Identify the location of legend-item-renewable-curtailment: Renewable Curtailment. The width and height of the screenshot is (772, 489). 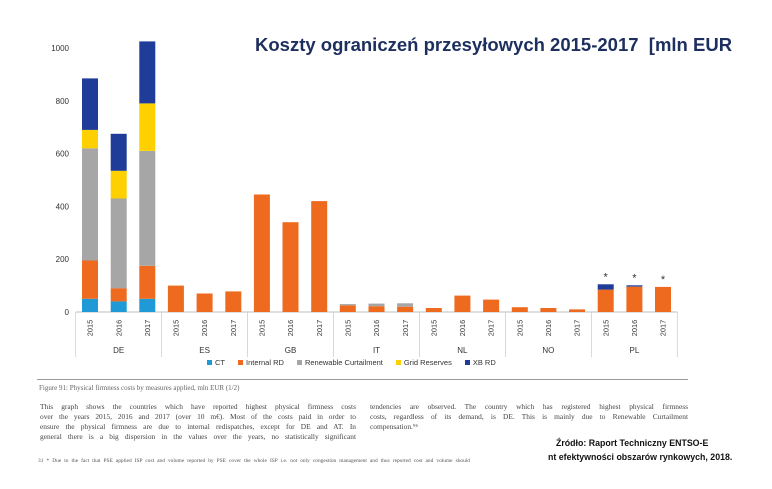
(339, 362).